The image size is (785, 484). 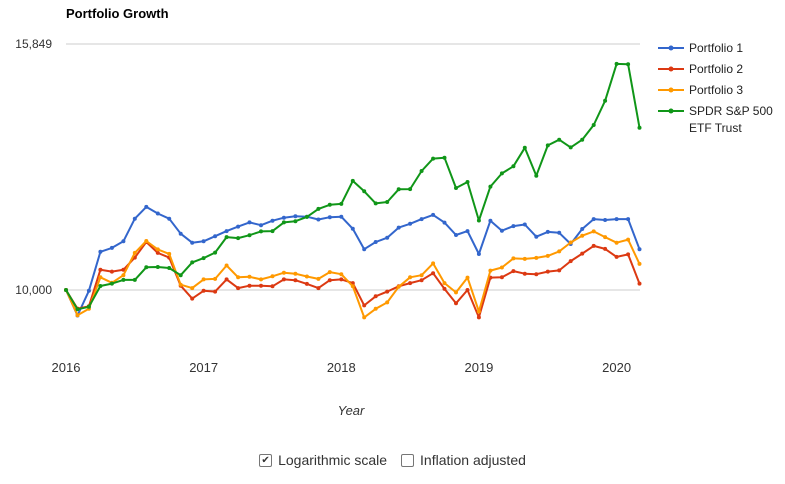 I want to click on log-scale-label: Logarithmic scale, so click(x=333, y=460).